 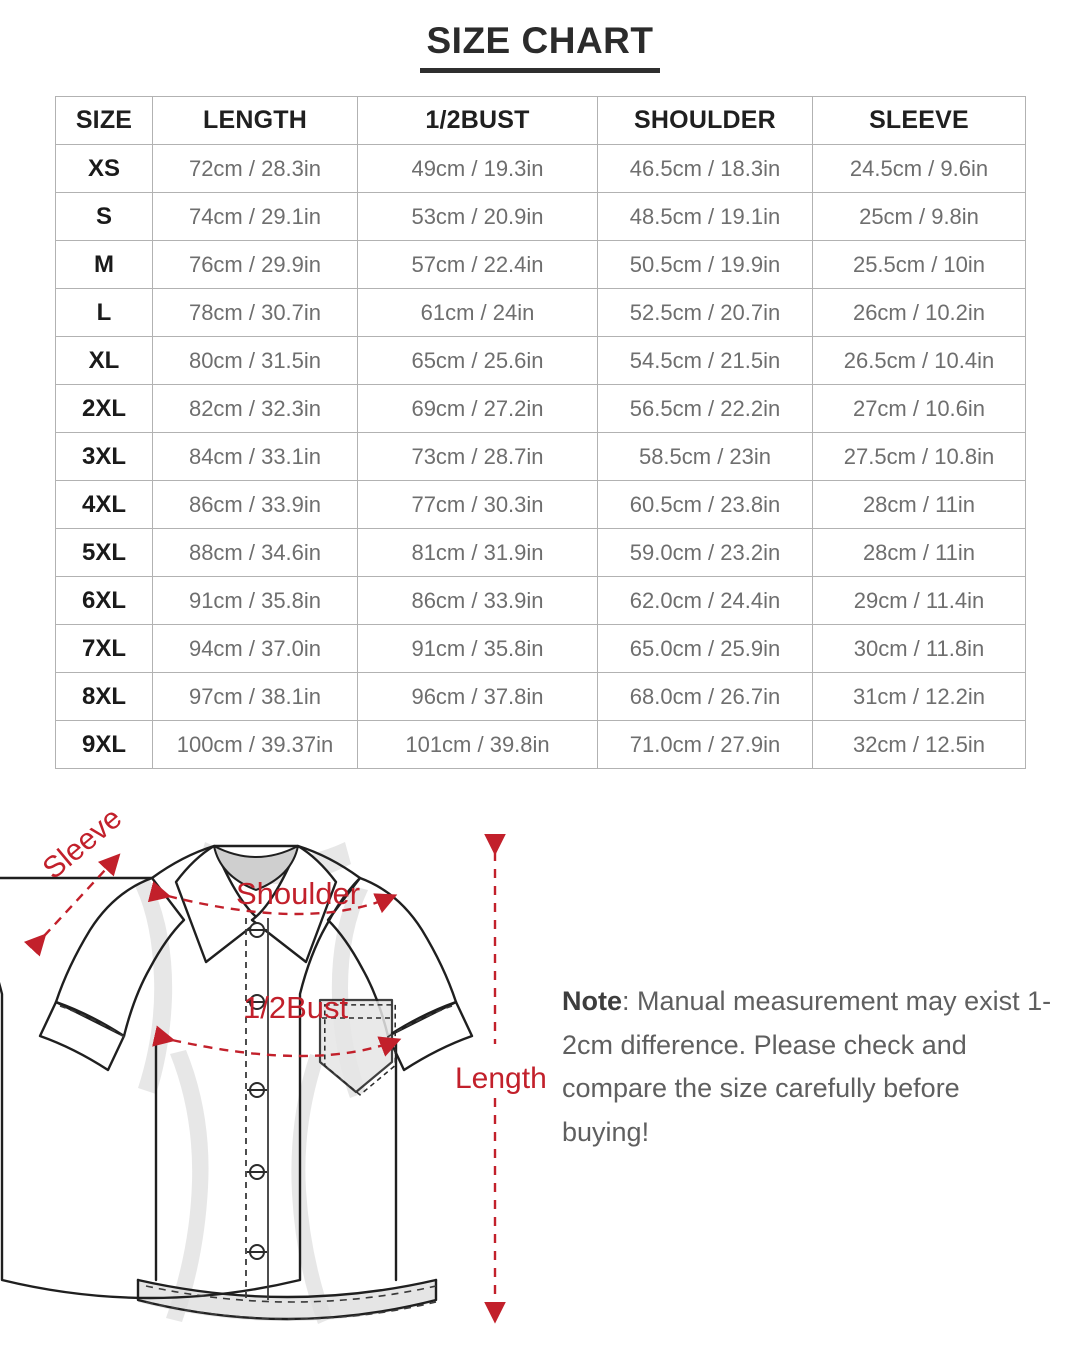 What do you see at coordinates (104, 216) in the screenshot?
I see `cell-size: S` at bounding box center [104, 216].